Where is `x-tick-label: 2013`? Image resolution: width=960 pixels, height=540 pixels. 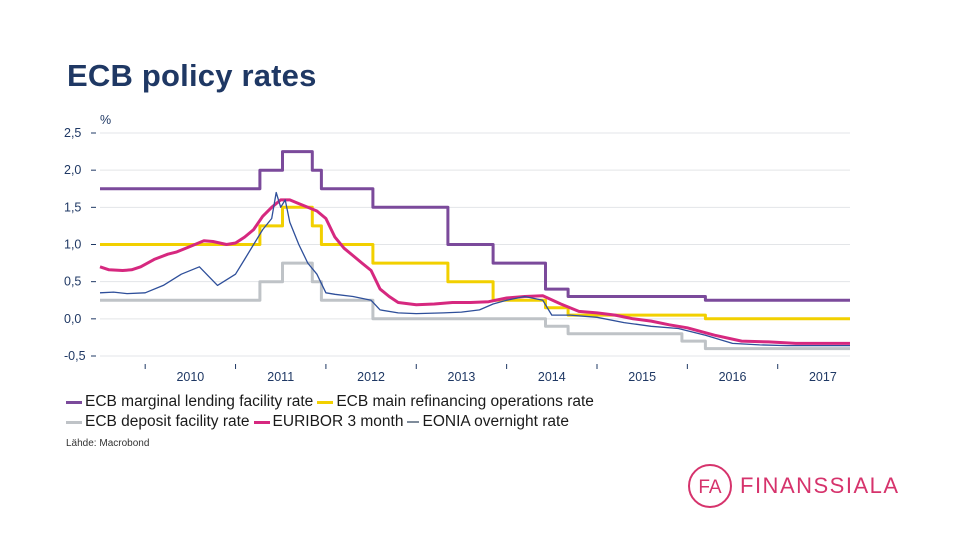
x-tick-label: 2013 is located at coordinates (462, 377).